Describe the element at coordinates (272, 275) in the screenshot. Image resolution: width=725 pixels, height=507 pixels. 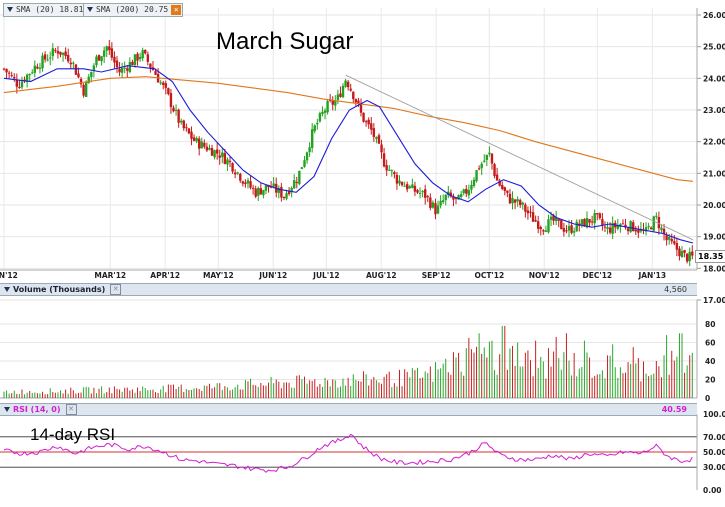
I see `x-tick-label: JUN'12` at that location.